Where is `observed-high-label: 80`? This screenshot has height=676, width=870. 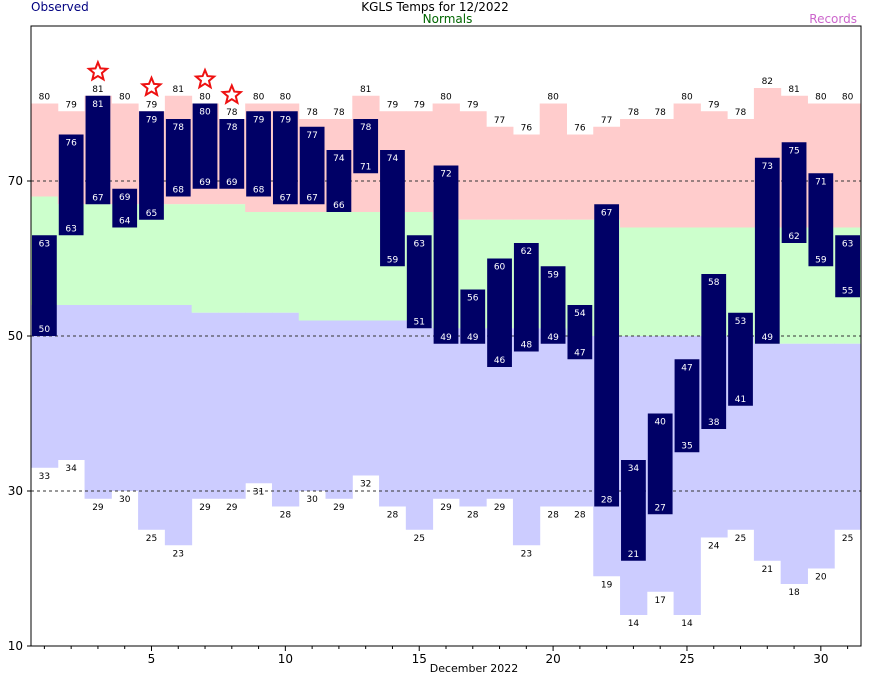
observed-high-label: 80 is located at coordinates (205, 113).